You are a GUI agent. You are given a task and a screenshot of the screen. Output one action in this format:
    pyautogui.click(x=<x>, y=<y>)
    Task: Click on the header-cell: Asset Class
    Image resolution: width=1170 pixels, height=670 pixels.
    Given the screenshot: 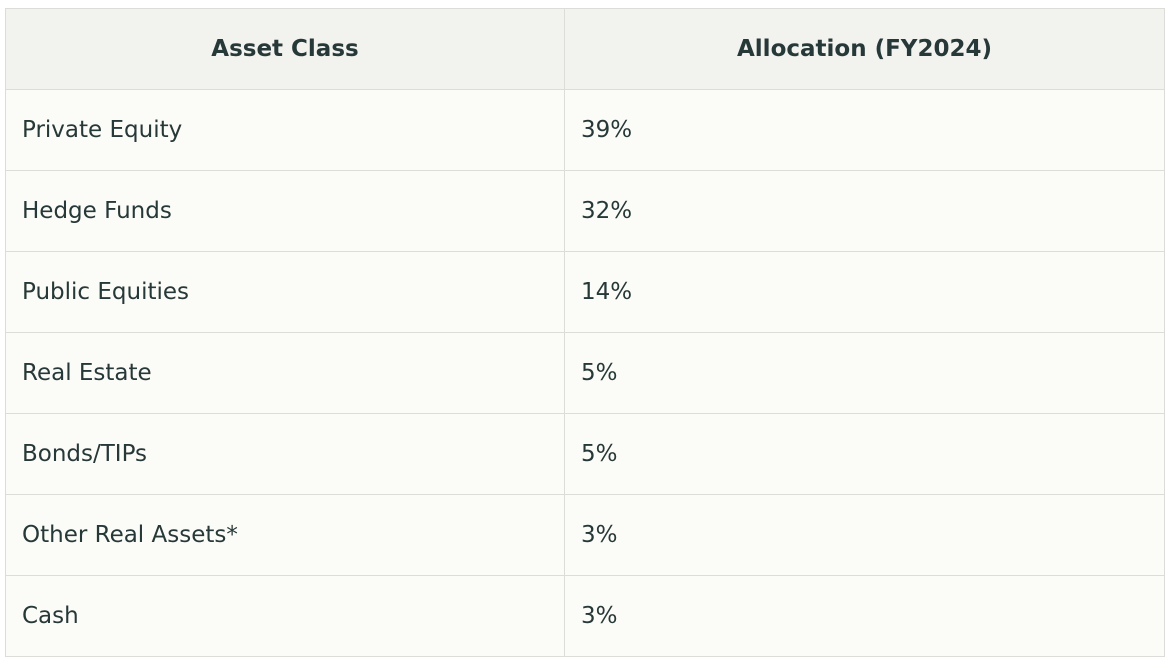 What is the action you would take?
    pyautogui.click(x=285, y=49)
    